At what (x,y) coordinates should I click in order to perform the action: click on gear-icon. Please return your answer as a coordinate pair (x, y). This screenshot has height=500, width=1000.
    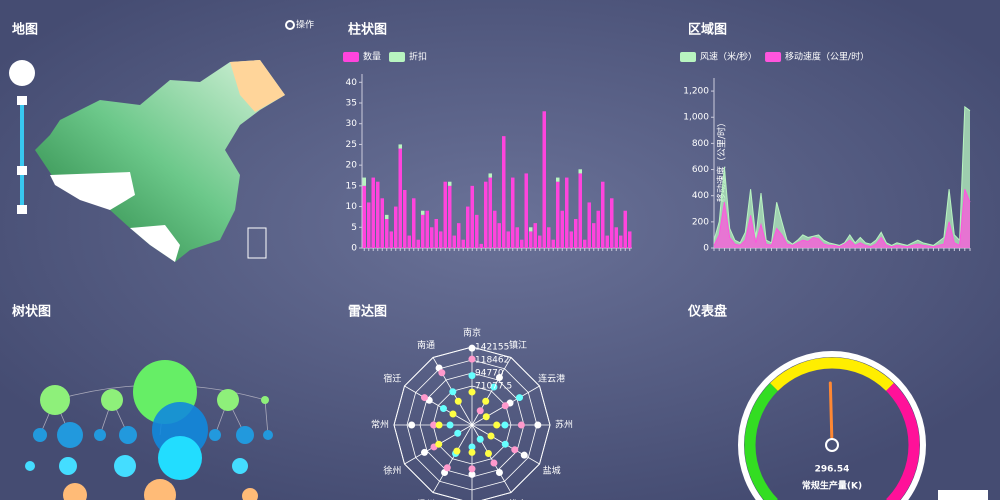
    Looking at the image, I should click on (290, 25).